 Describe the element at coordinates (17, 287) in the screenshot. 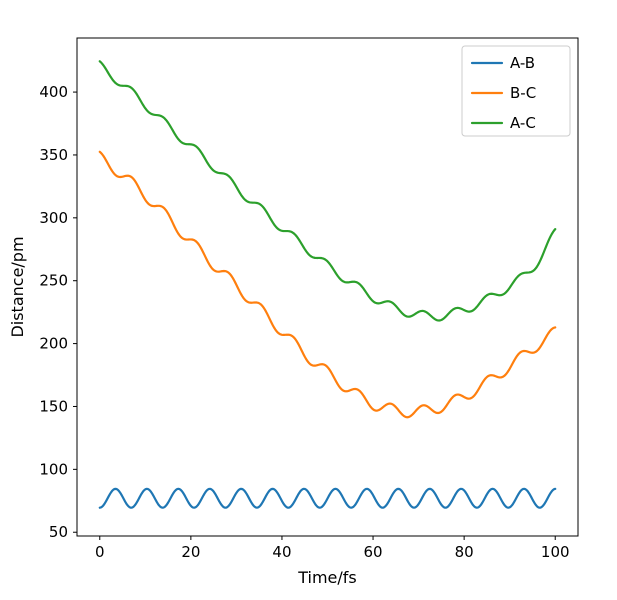

I see `y-axis-label: Distance/pm` at that location.